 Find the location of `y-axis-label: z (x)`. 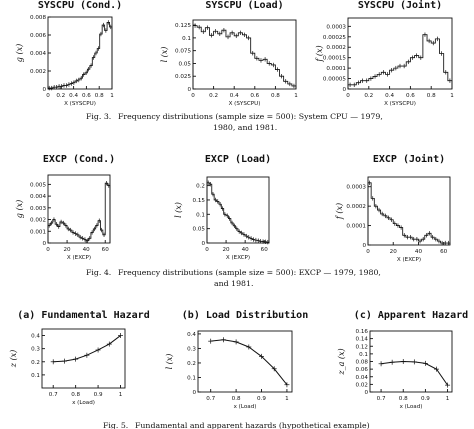

y-axis-label: z (x) is located at coordinates (13, 359).